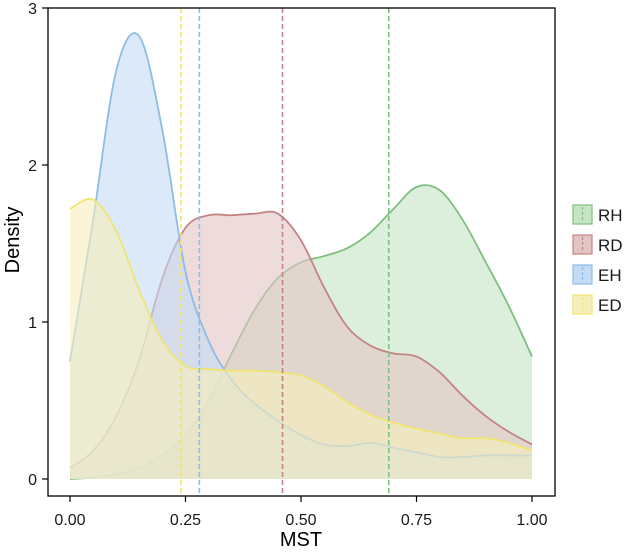  I want to click on x-axis-title: MST, so click(301, 540).